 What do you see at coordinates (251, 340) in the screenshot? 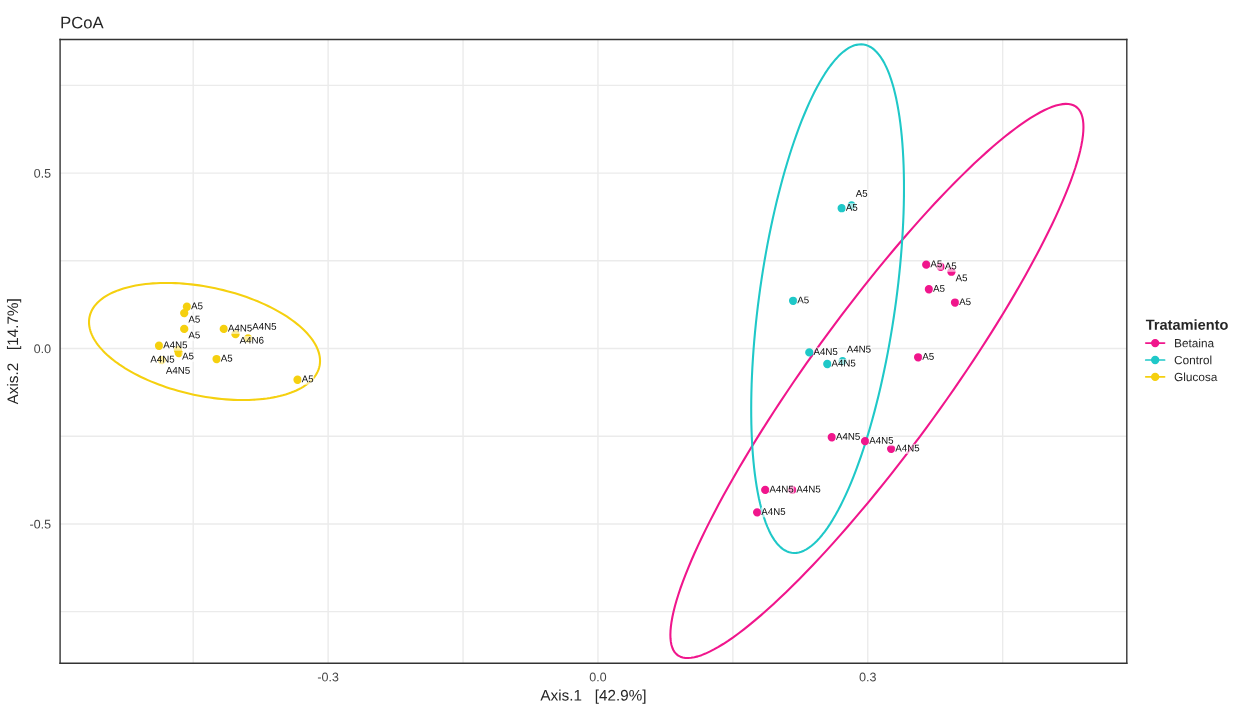
I see `data-label: A4N6` at bounding box center [251, 340].